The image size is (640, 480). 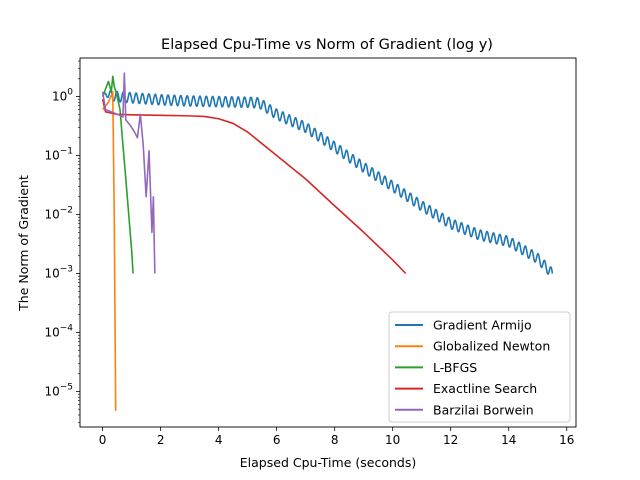 I want to click on y-tick-label: 10⁻³, so click(x=58, y=273).